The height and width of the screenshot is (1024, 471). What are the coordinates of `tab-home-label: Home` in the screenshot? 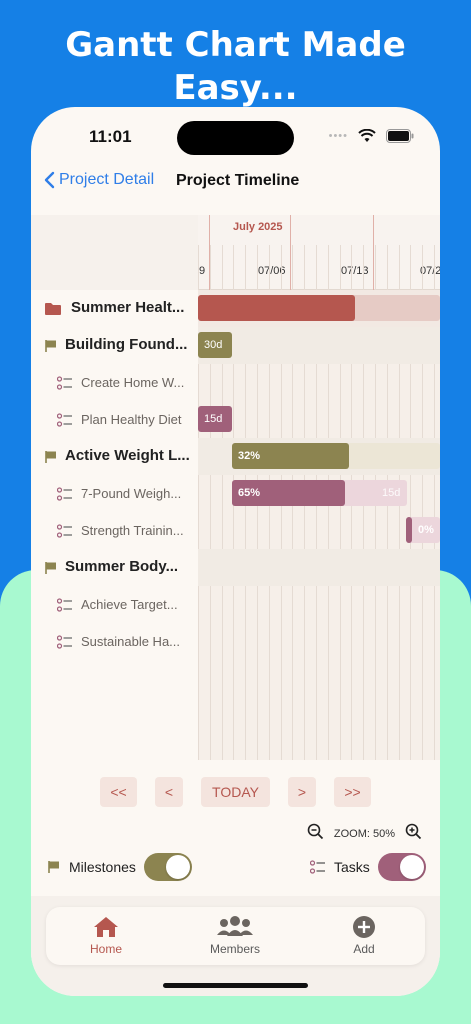 It's located at (105, 949).